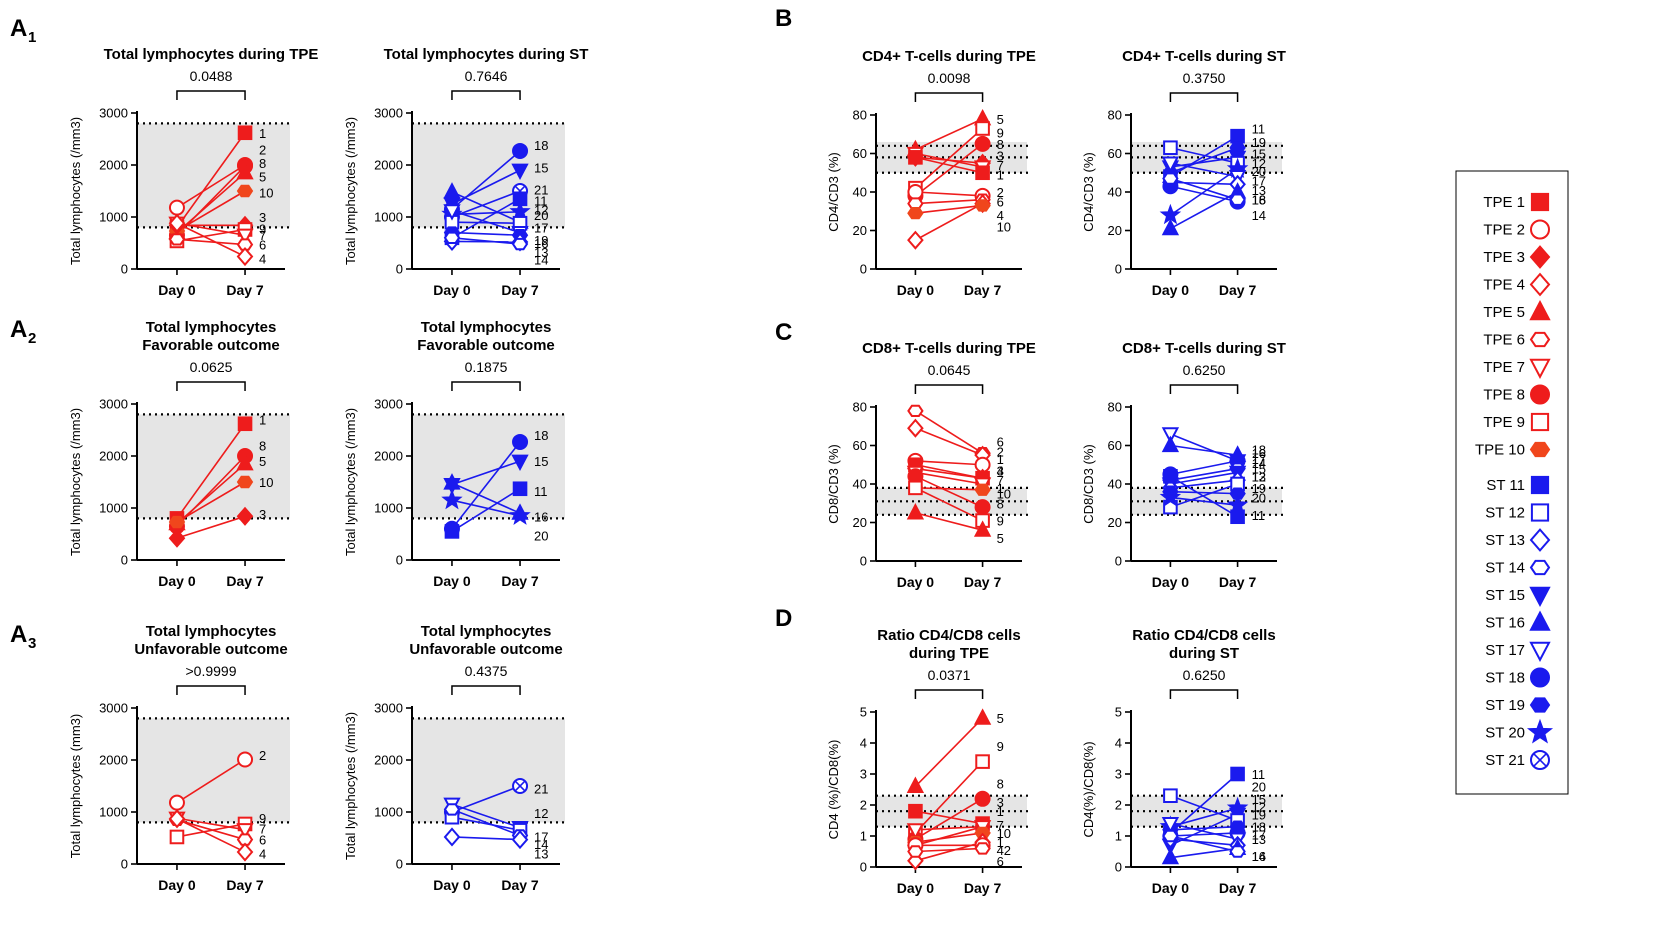 The image size is (1654, 952). Describe the element at coordinates (486, 327) in the screenshot. I see `chart-title: Total lymphocytes` at that location.